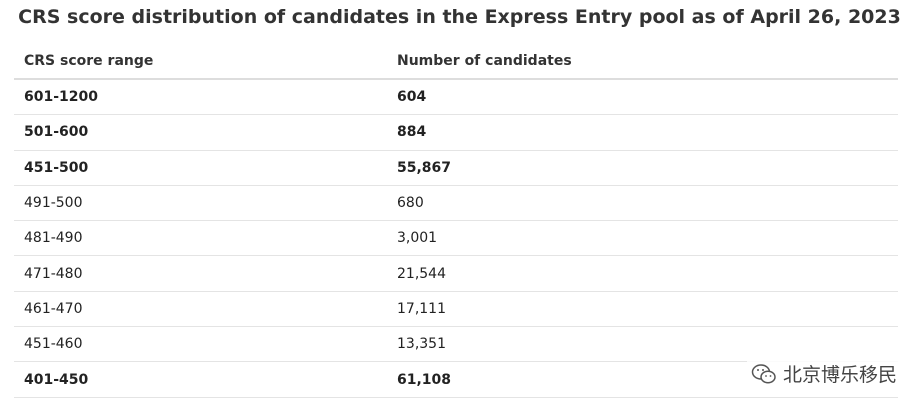  Describe the element at coordinates (56, 379) in the screenshot. I see `cell: 401-450` at that location.